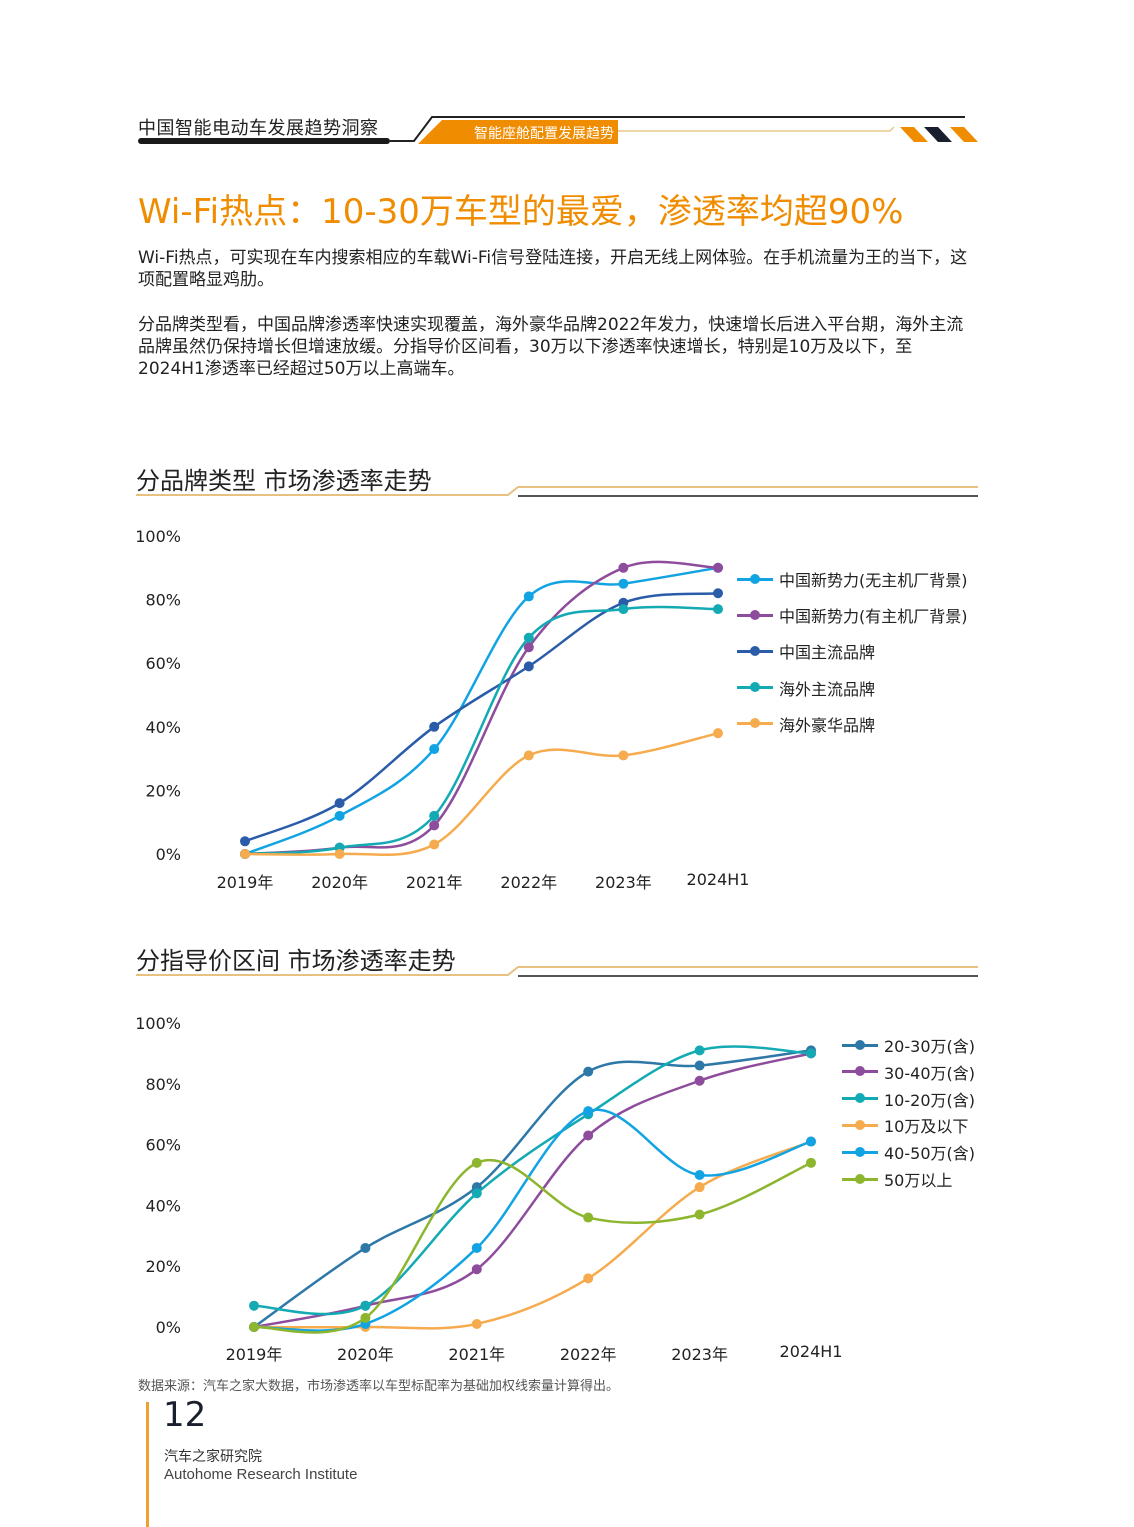 This screenshot has width=1134, height=1527. I want to click on legend-label: 海外主流品牌, so click(827, 689).